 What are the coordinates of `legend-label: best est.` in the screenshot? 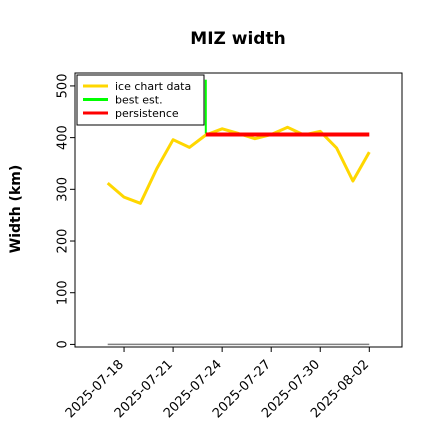 It's located at (139, 100).